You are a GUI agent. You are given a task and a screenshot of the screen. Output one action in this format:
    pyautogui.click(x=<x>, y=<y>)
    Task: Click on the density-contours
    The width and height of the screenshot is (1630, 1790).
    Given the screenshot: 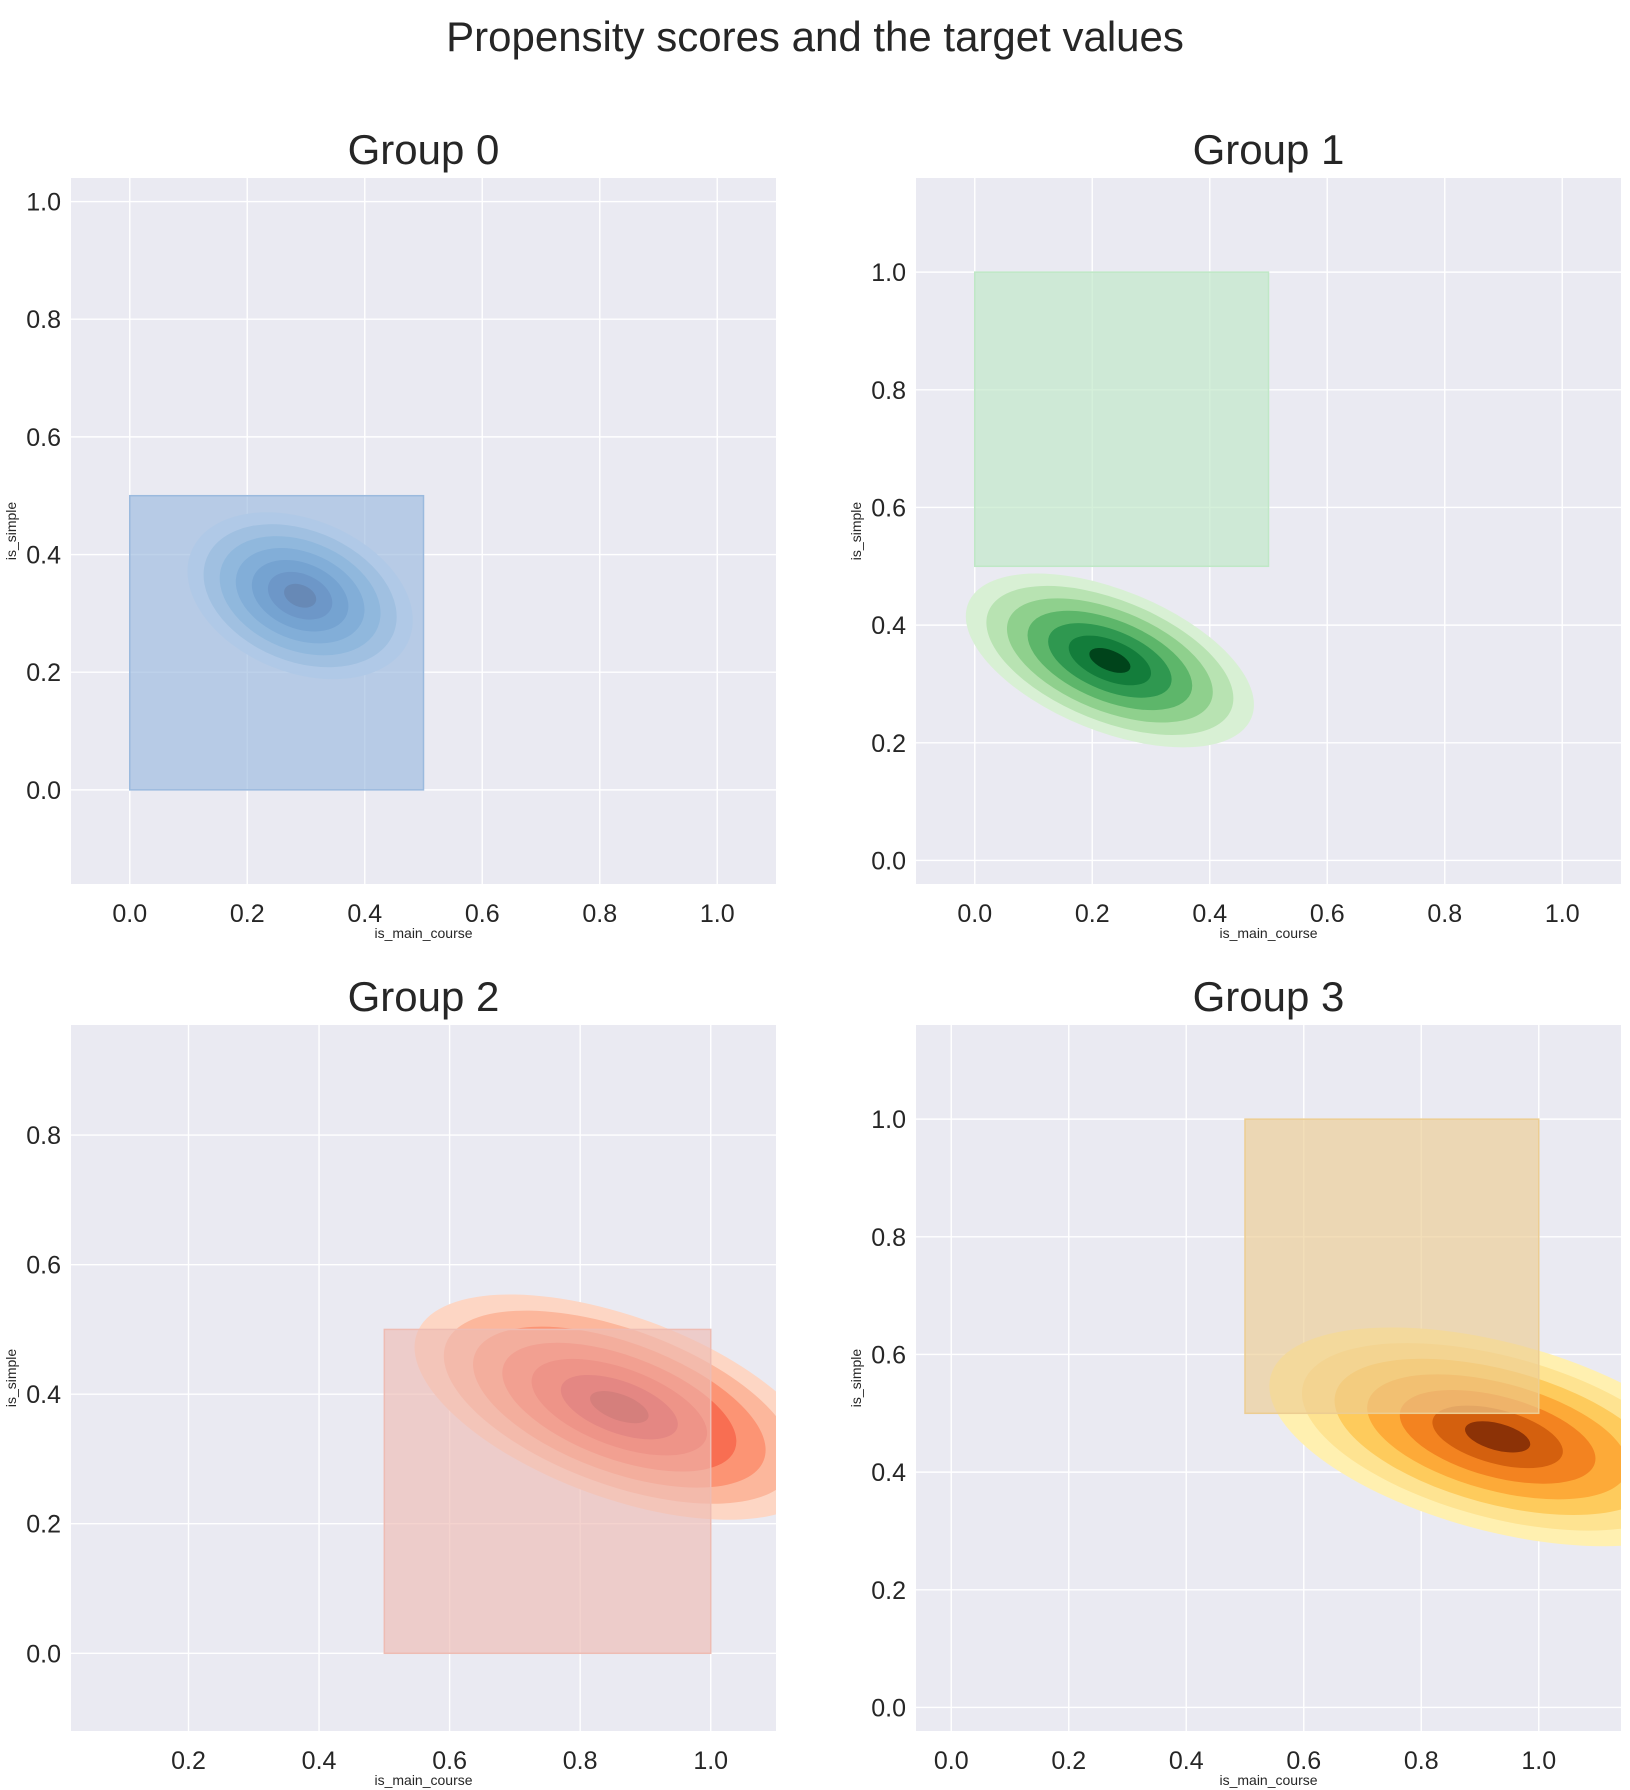 What is the action you would take?
    pyautogui.click(x=1109, y=660)
    